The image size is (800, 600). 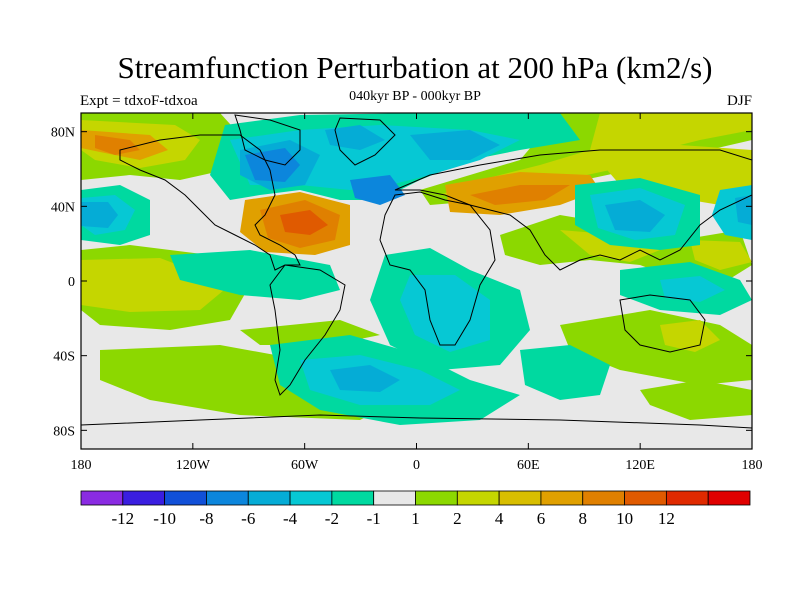 I want to click on lat-tick-label: 80N, so click(x=63, y=133).